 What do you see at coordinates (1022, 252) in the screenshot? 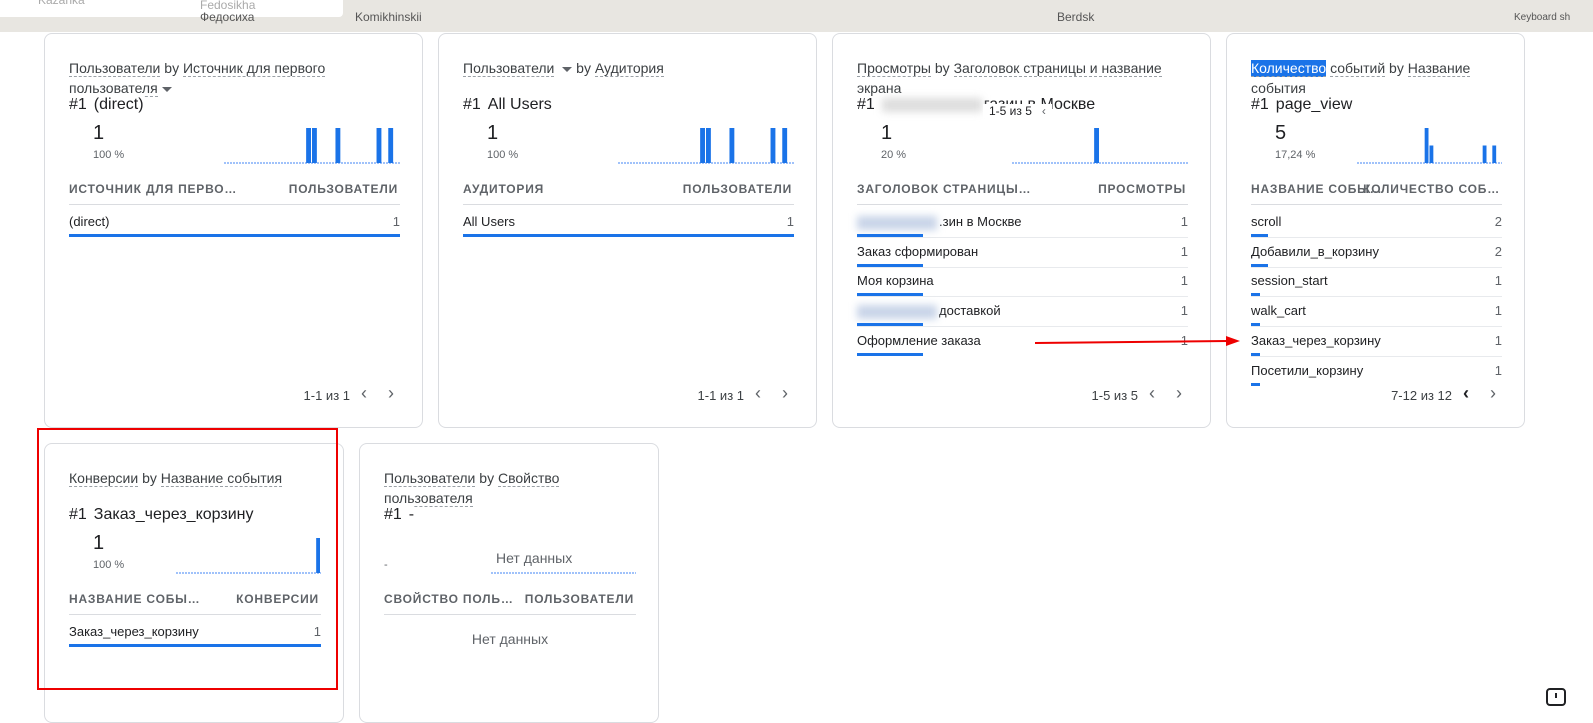
I see `table-row: Заказ сформирован 1` at bounding box center [1022, 252].